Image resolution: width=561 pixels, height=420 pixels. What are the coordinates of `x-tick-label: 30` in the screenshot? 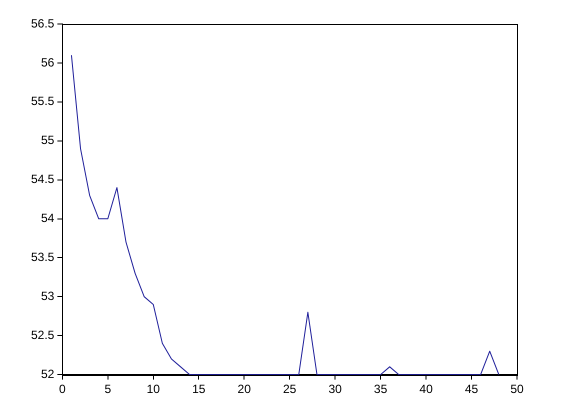 It's located at (335, 389).